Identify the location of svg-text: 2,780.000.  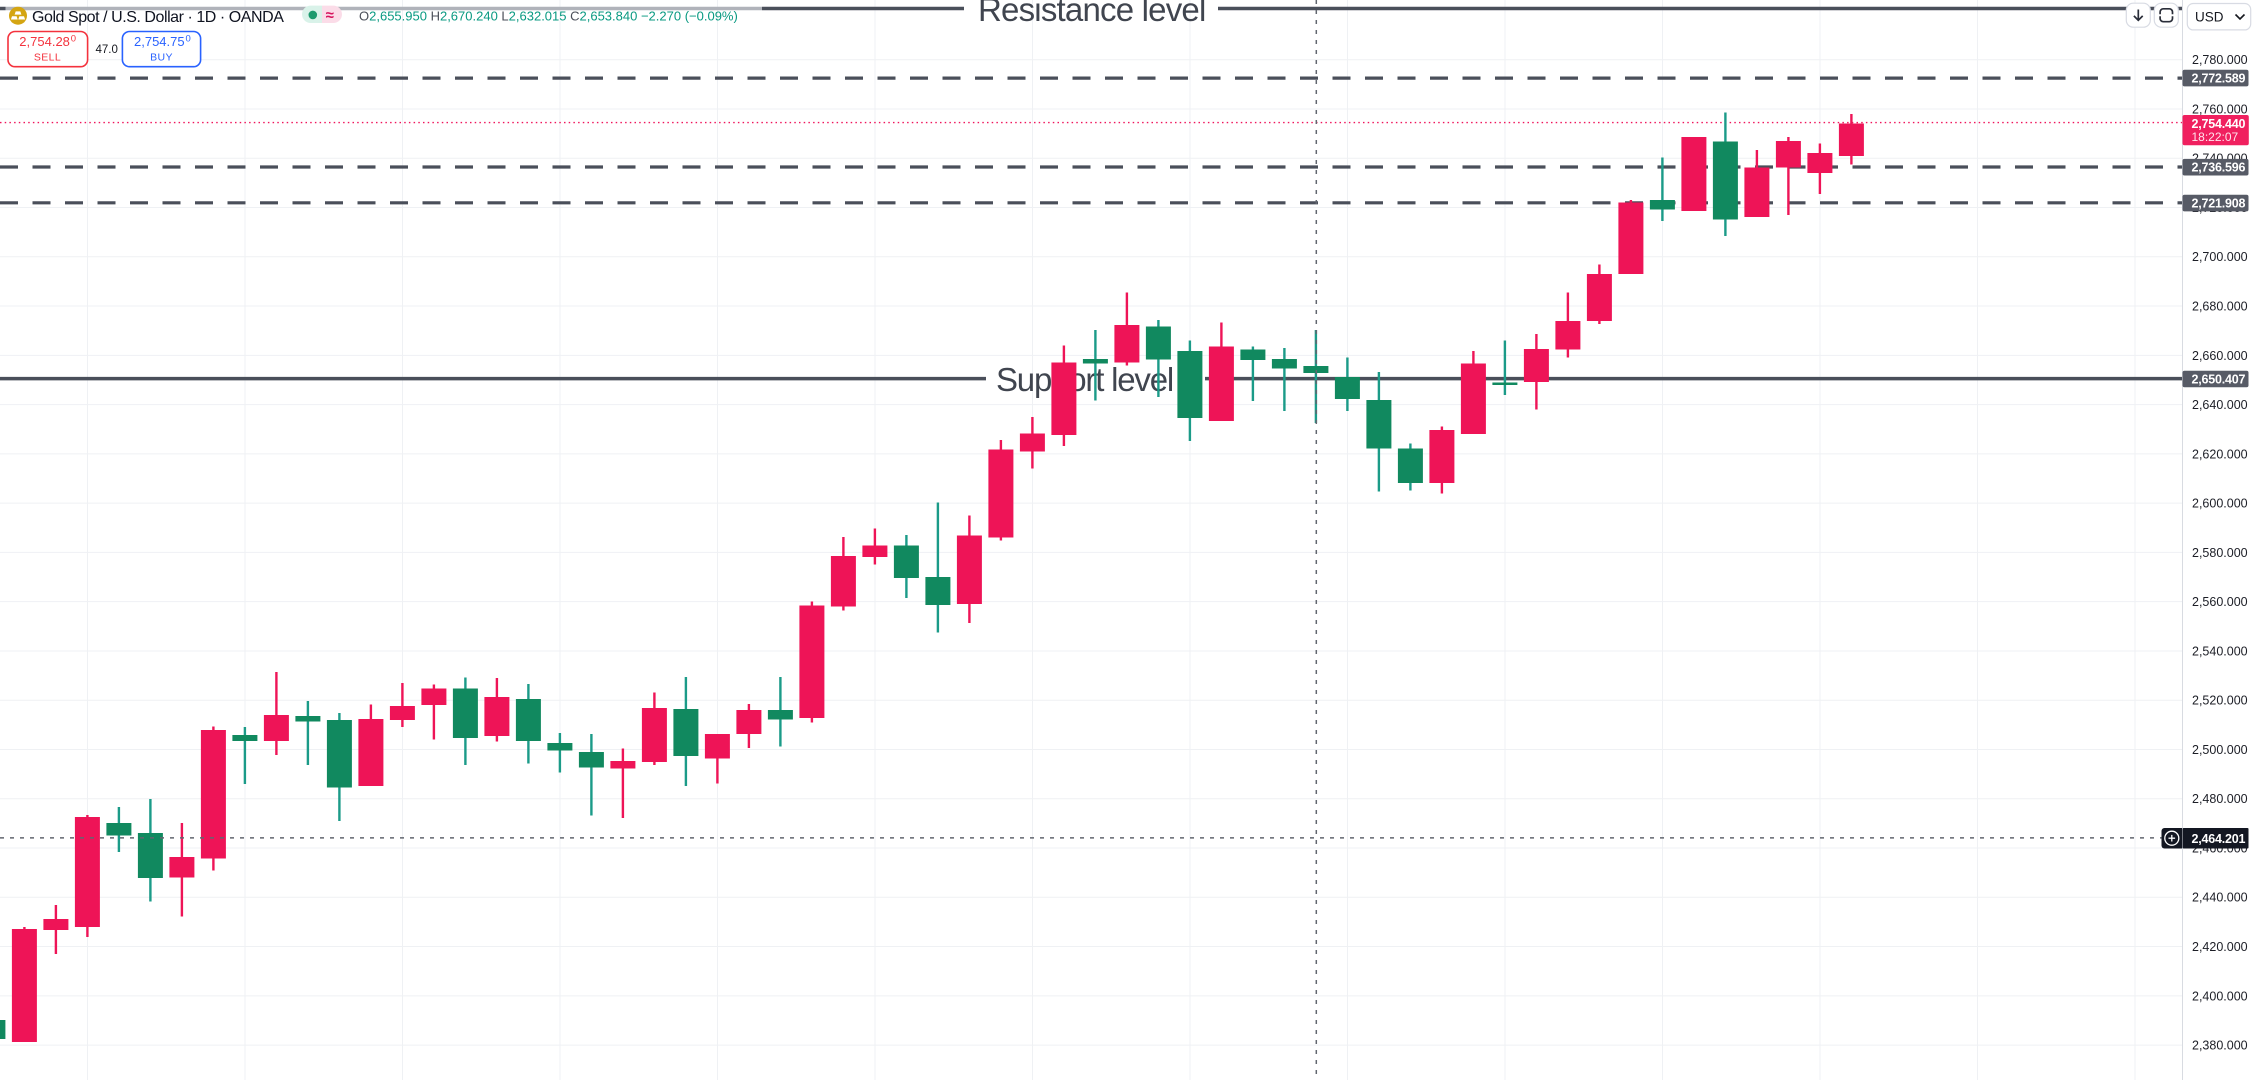
(2220, 60).